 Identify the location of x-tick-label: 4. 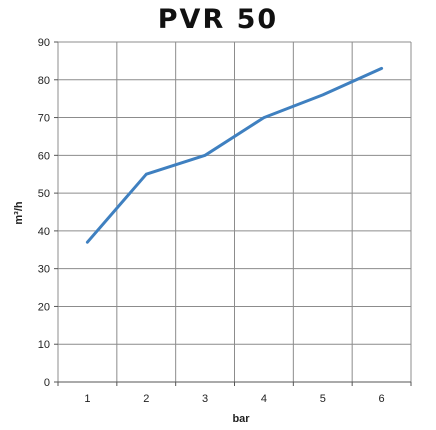
(264, 399).